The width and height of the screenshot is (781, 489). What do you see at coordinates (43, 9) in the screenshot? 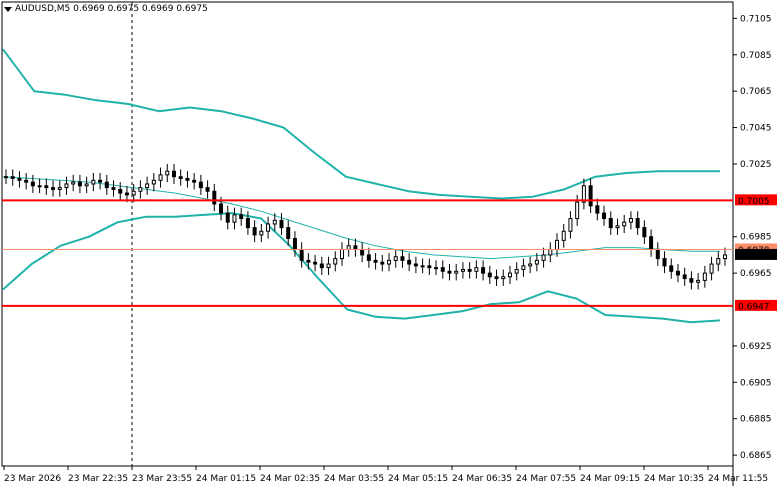
I see `symbol-label: AUDUSD,M5` at bounding box center [43, 9].